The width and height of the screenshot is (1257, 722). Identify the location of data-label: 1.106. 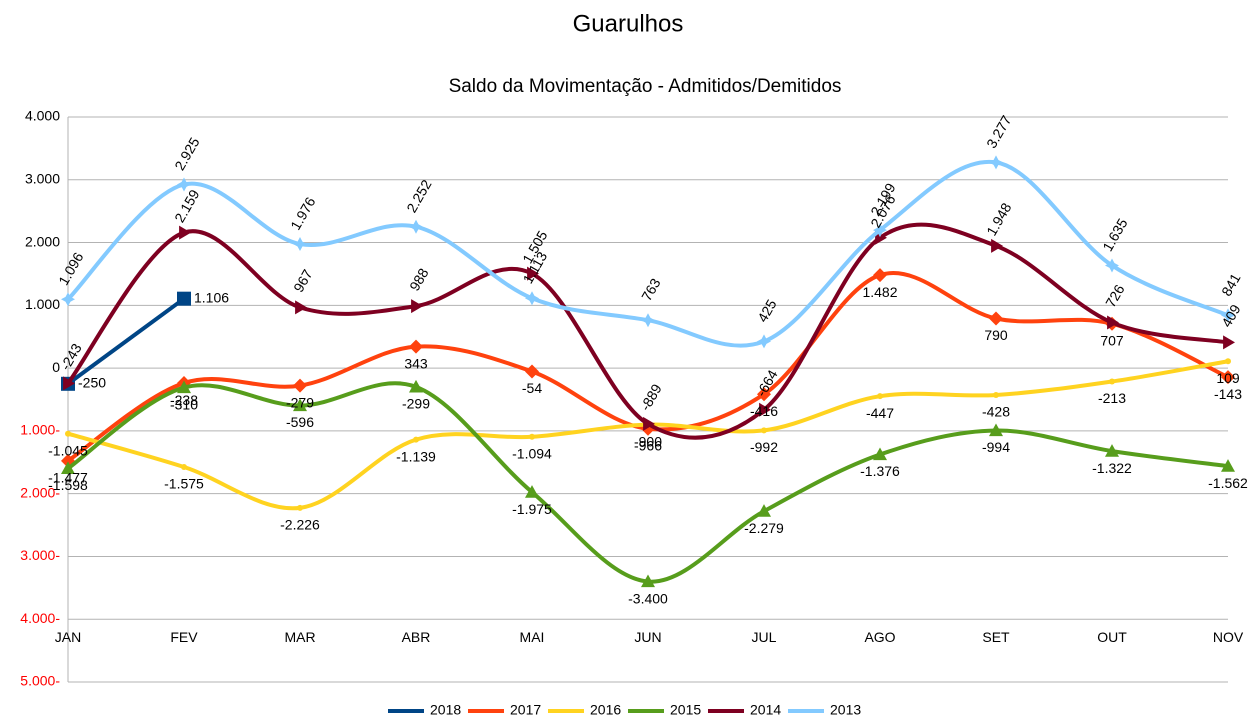
(211, 297).